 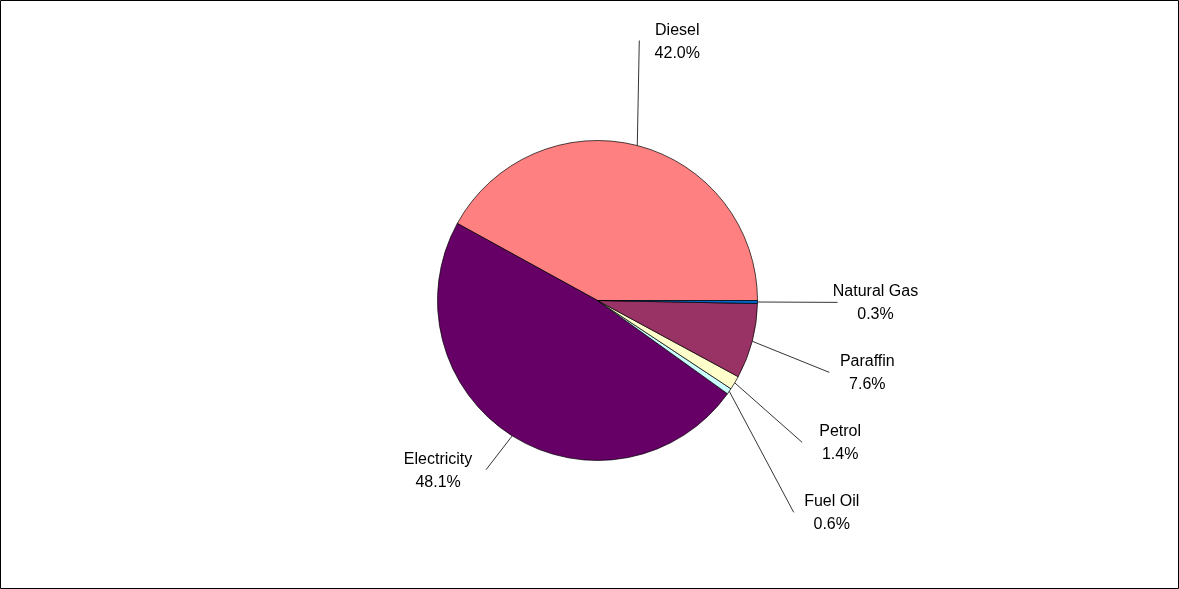 I want to click on slice-label: Diesel, so click(x=677, y=29).